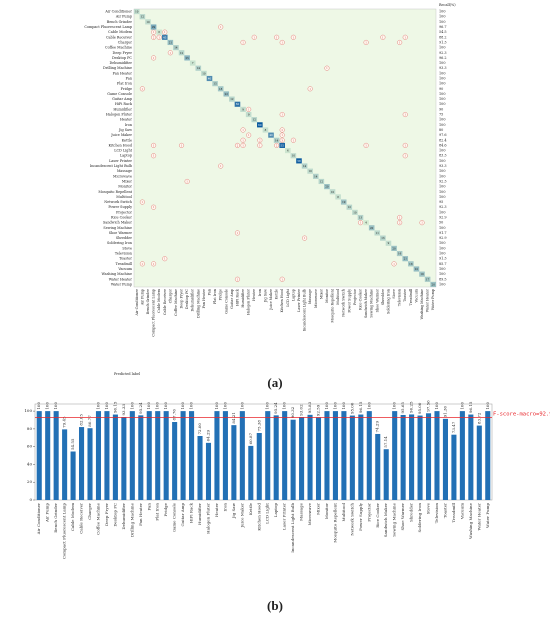  Describe the element at coordinates (443, 233) in the screenshot. I see `recall-value: 91.7` at that location.